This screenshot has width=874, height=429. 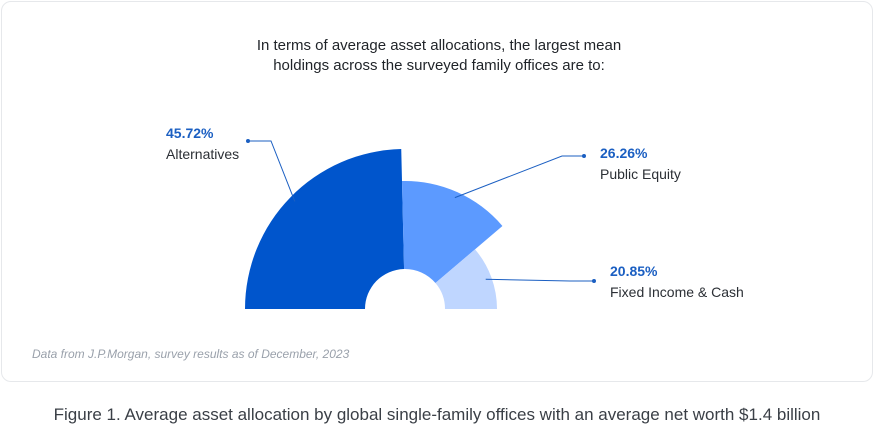 I want to click on slice-value-label: 26.26%, so click(x=624, y=153).